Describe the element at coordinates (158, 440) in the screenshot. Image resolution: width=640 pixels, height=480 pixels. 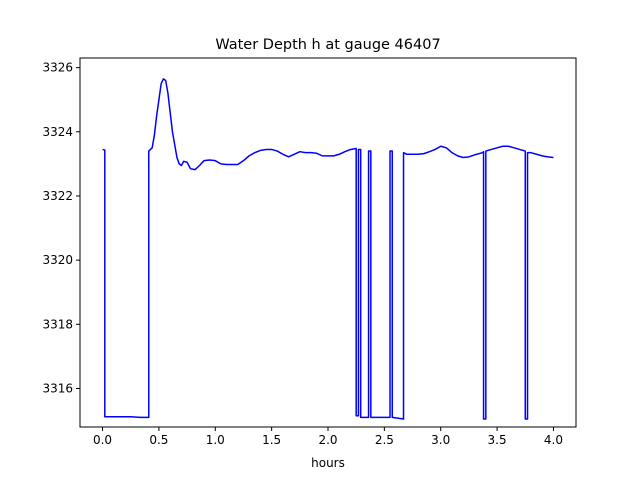
I see `x-tick-label: 0.5` at that location.